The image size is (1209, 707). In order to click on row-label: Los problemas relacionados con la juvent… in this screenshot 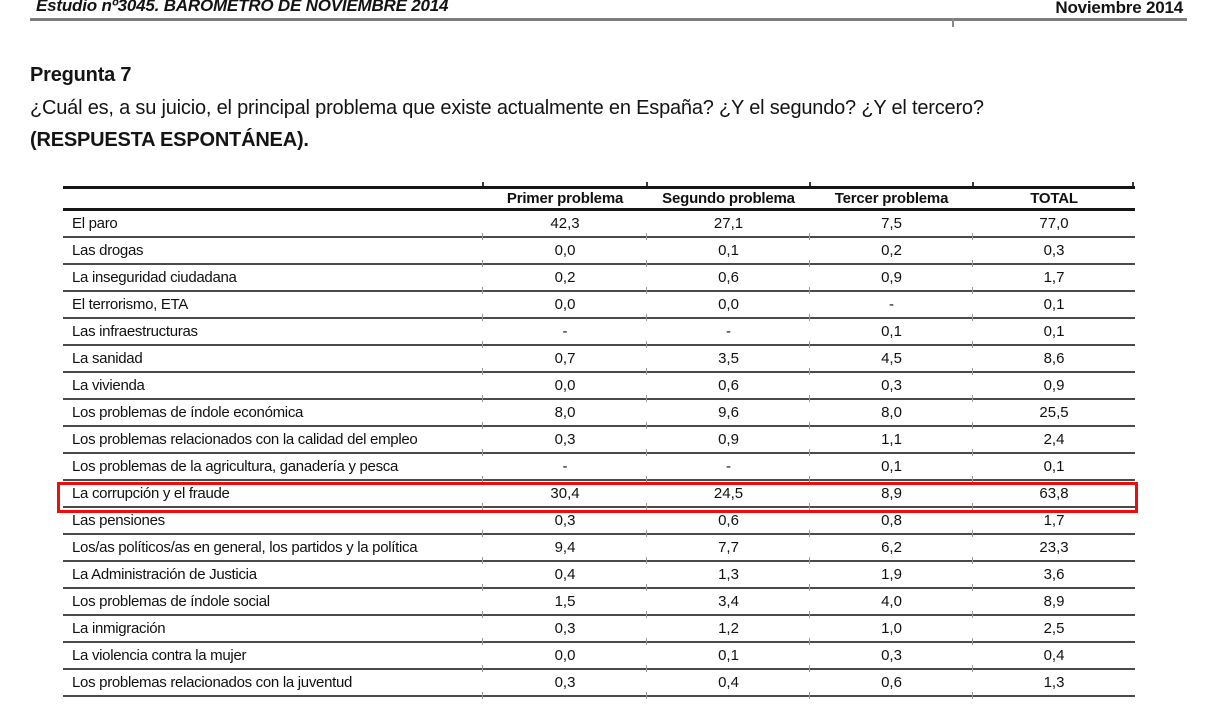, I will do `click(273, 683)`.